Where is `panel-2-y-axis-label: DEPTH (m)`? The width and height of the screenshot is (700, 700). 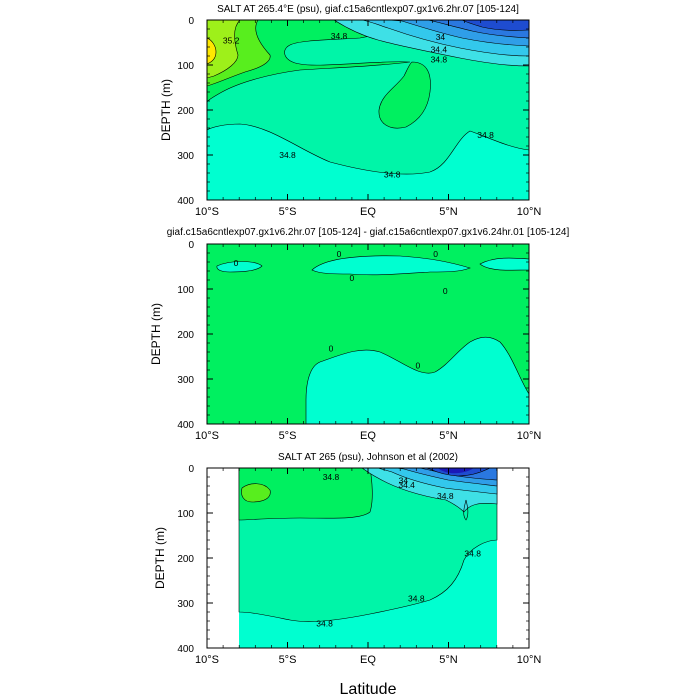
panel-2-y-axis-label: DEPTH (m) is located at coordinates (156, 334).